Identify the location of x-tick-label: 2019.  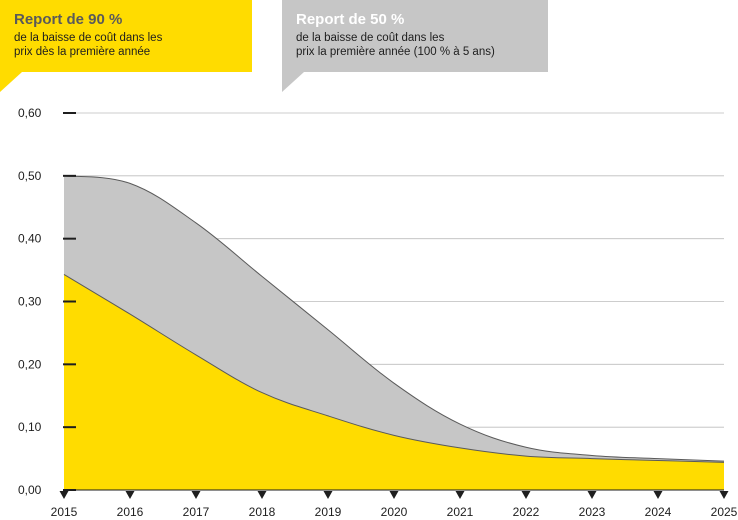
(328, 512).